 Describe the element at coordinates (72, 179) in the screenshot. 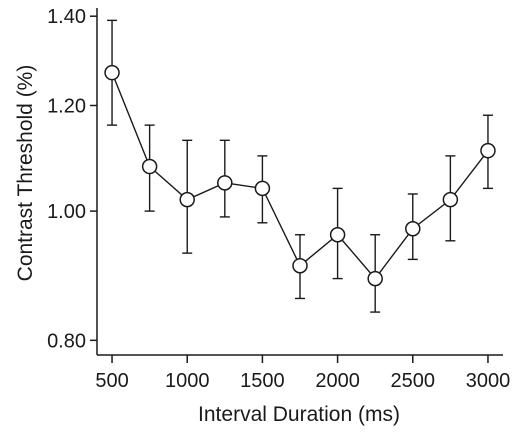

I see `y-ticks: 0.80 1.00 1.20 1.40` at that location.